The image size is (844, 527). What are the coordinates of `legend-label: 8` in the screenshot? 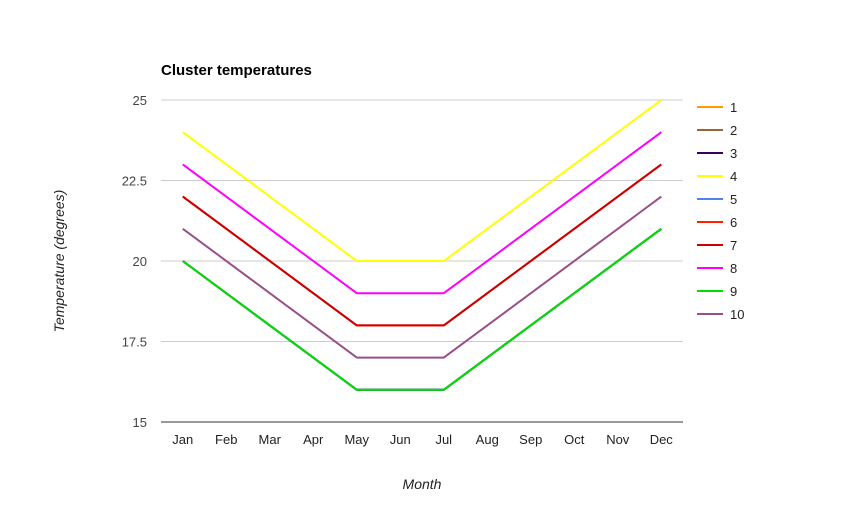 It's located at (733, 268).